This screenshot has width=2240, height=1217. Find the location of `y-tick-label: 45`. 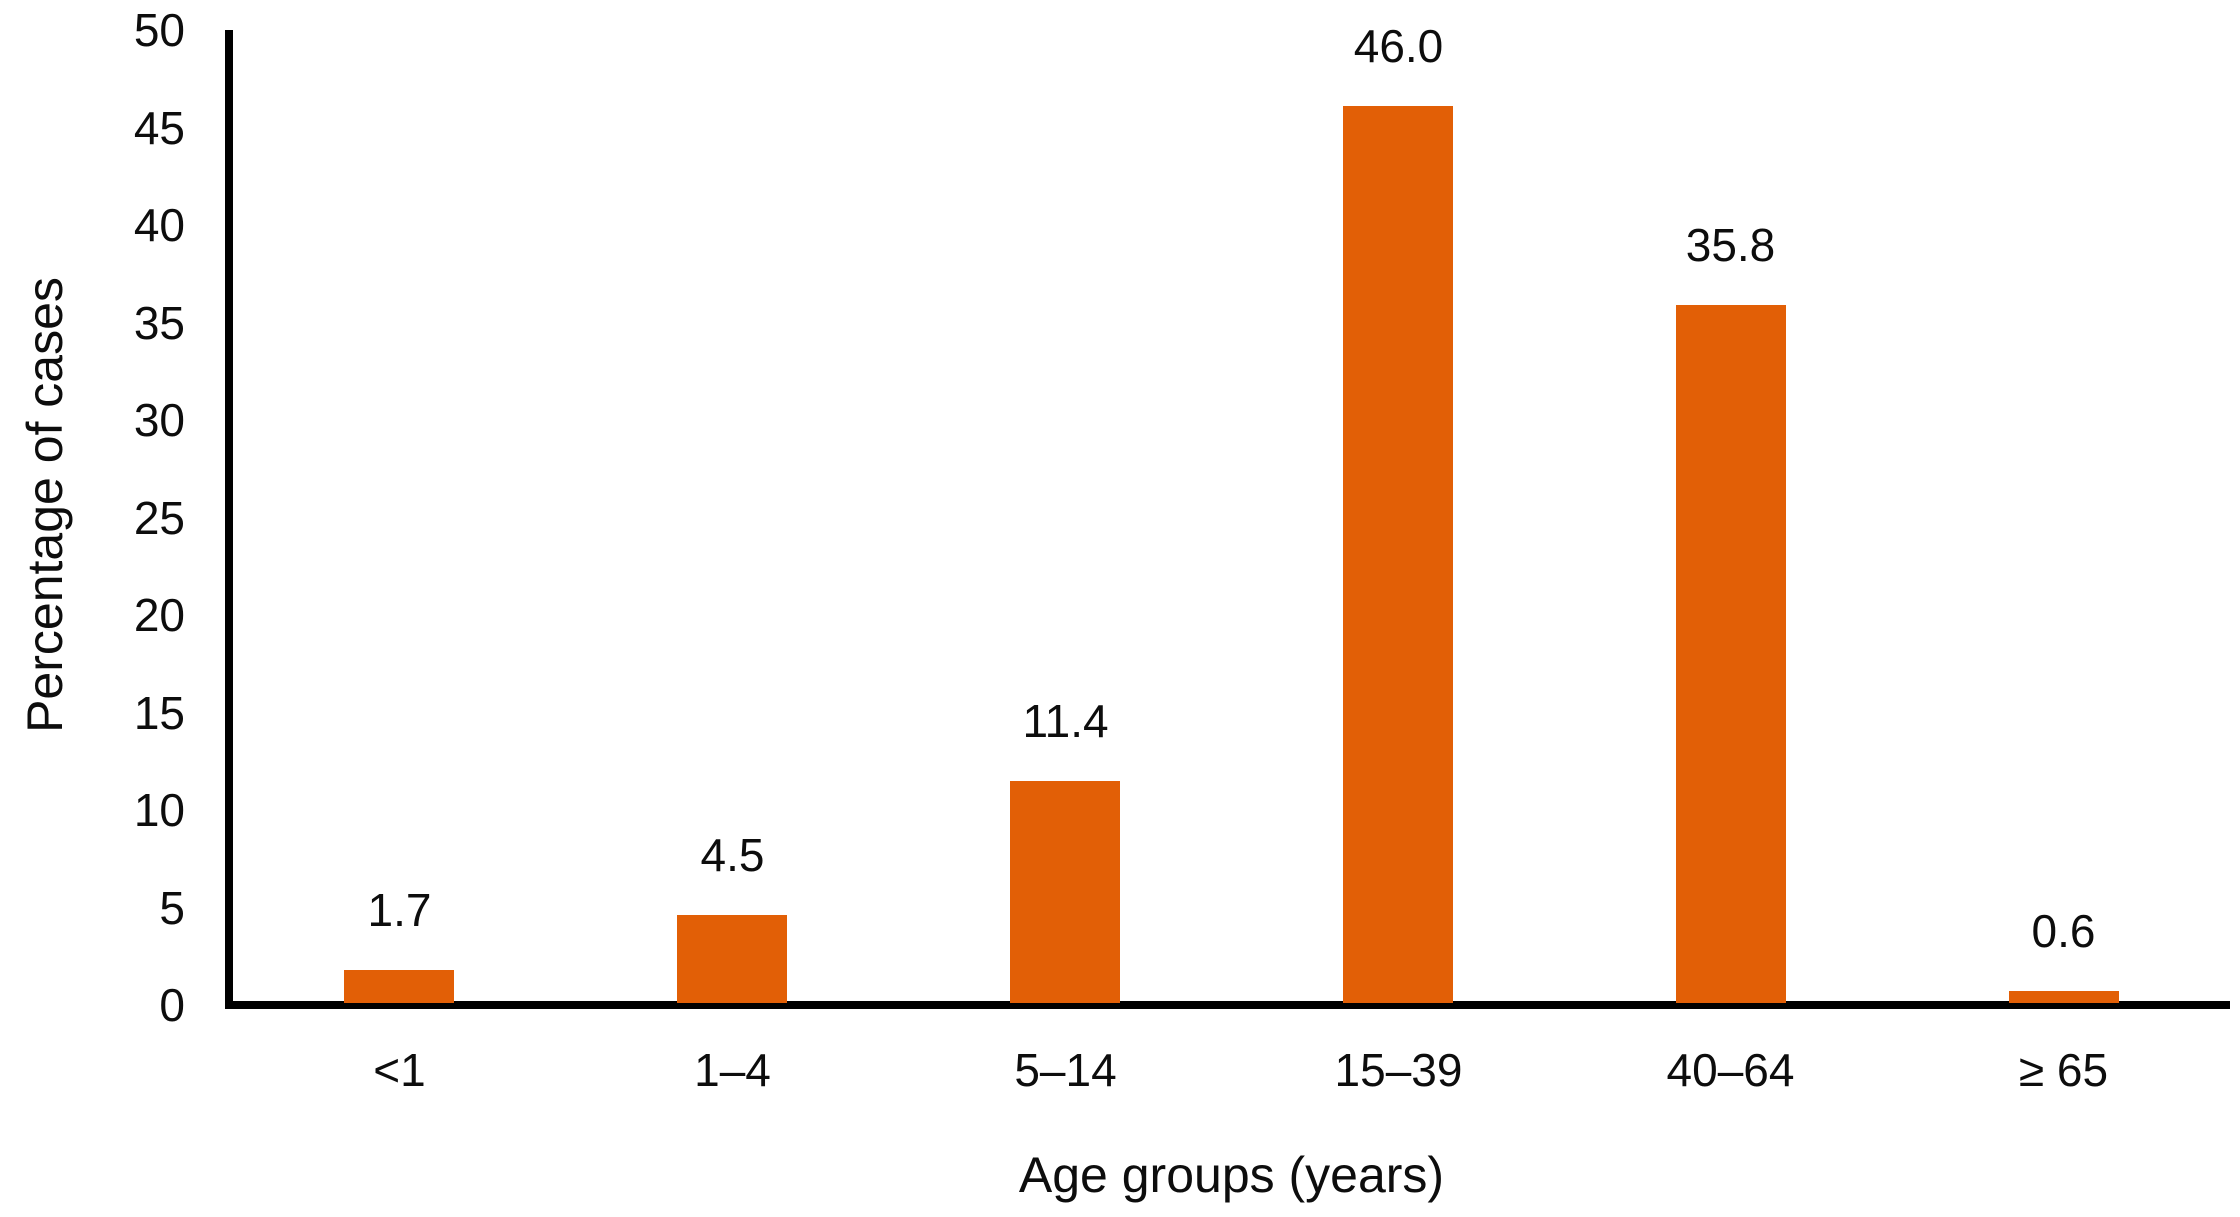

y-tick-label: 45 is located at coordinates (159, 127).